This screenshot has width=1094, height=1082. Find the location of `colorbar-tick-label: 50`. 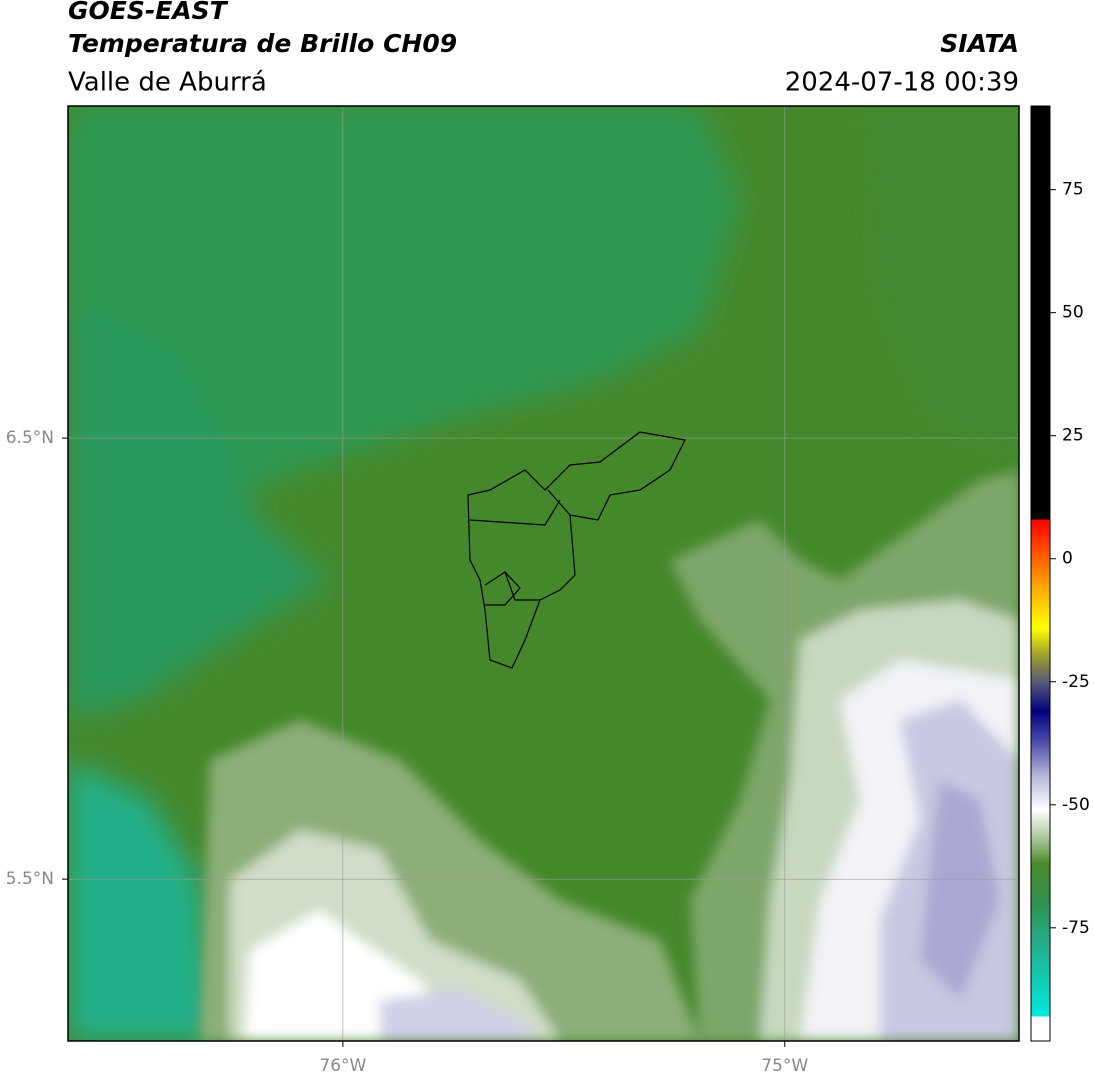

colorbar-tick-label: 50 is located at coordinates (1073, 313).